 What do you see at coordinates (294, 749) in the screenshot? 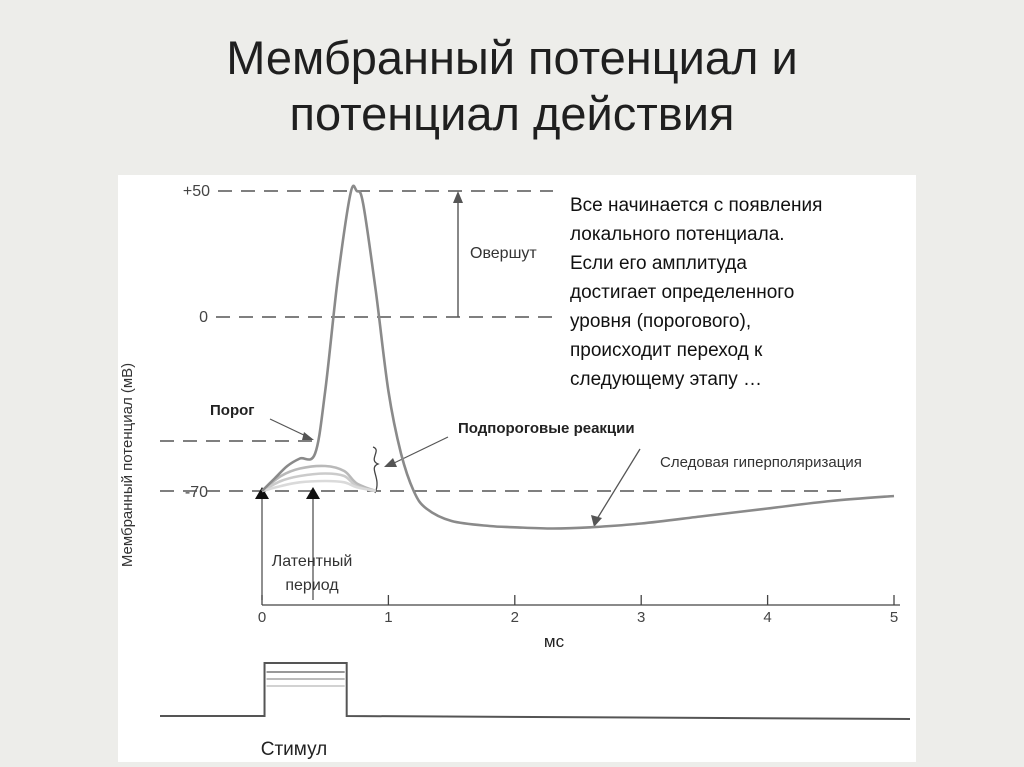
I see `stimulus-label: Стимул` at bounding box center [294, 749].